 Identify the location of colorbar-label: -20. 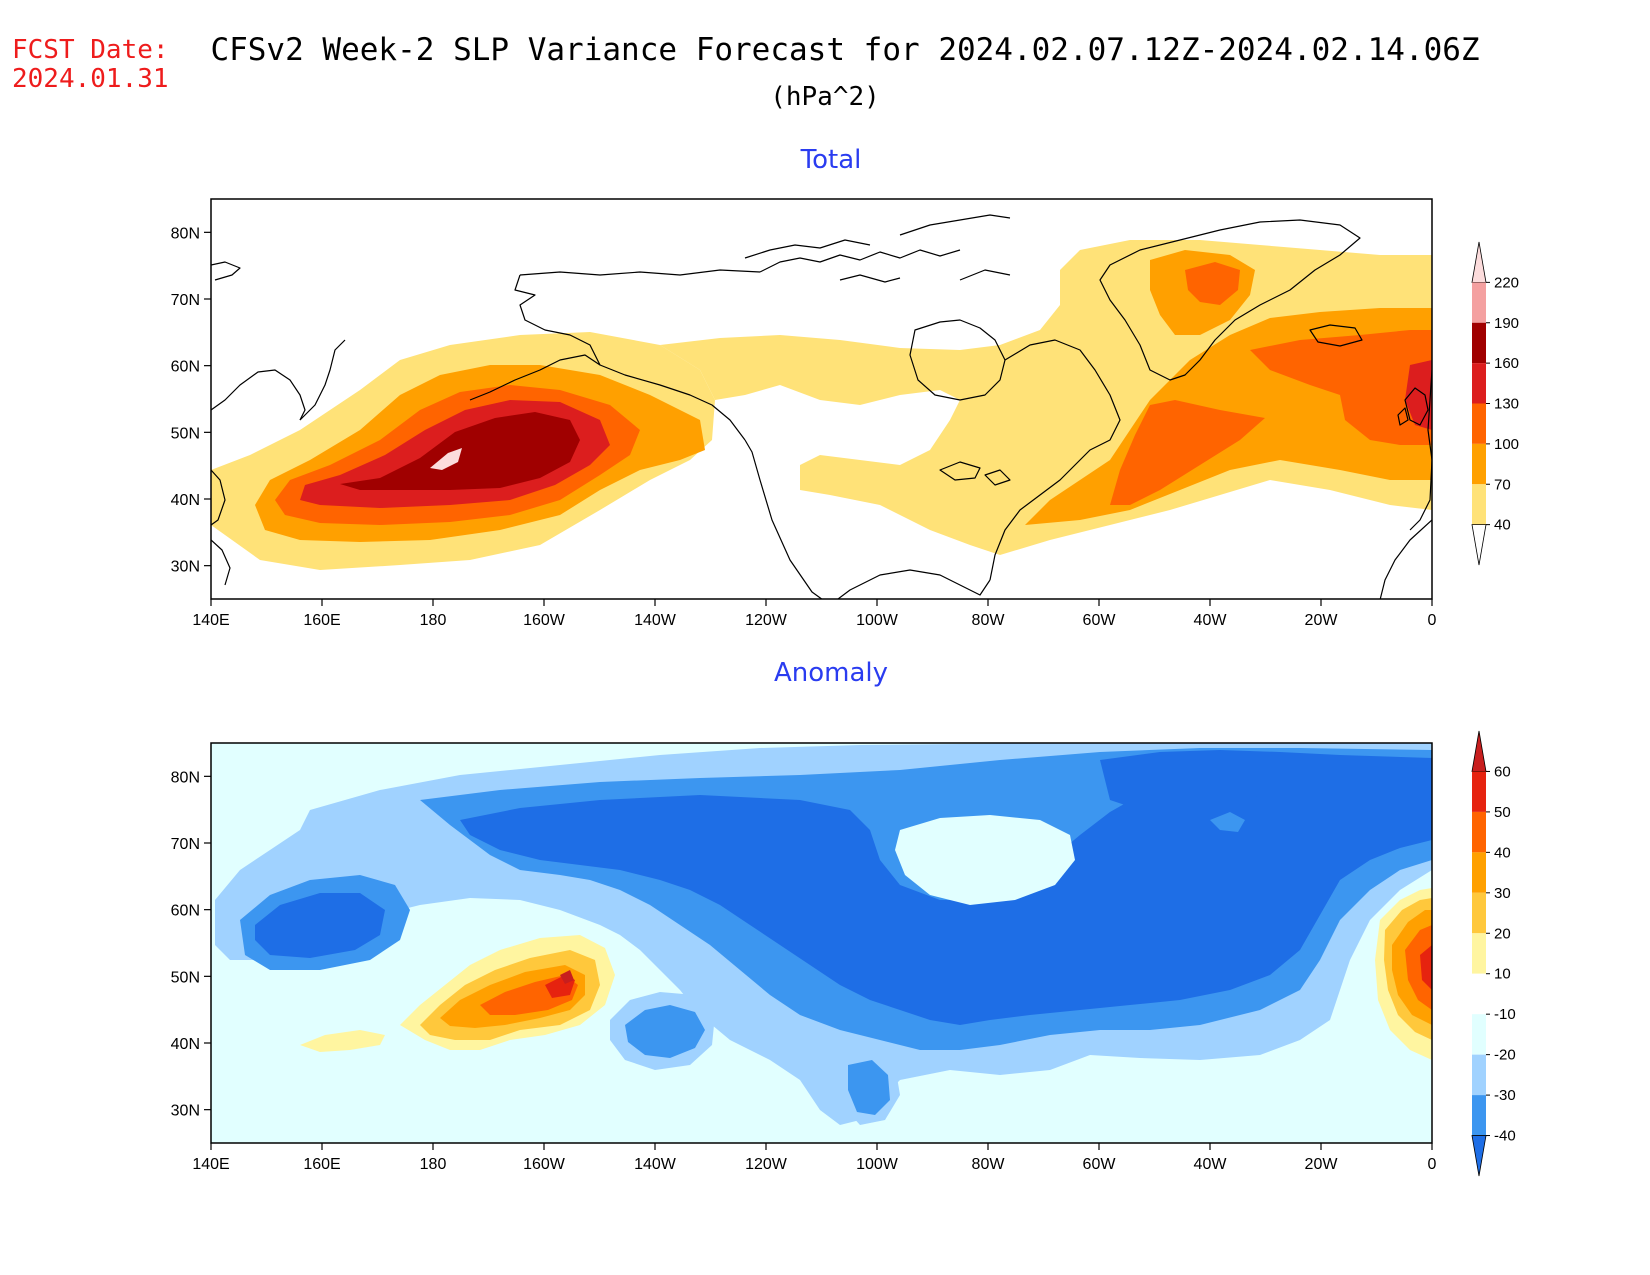
(1505, 1055).